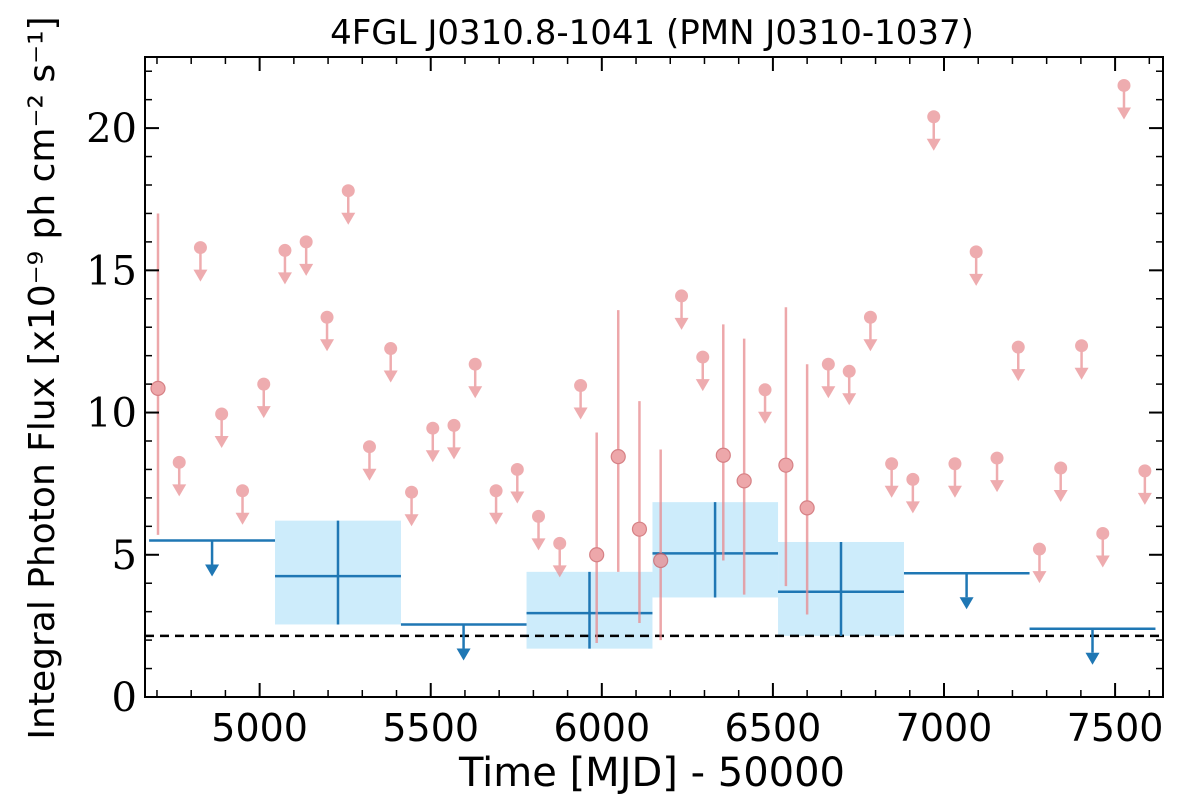  Describe the element at coordinates (430, 728) in the screenshot. I see `x-tick-label: 5500` at that location.